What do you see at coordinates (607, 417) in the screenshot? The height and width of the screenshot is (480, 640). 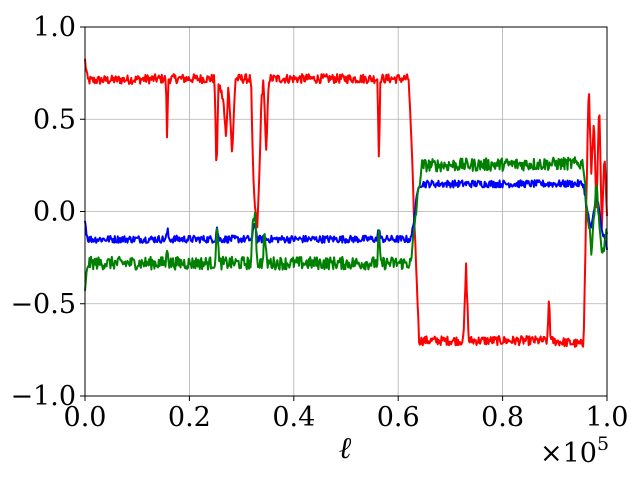 I see `x-tick-label: 1.0` at bounding box center [607, 417].